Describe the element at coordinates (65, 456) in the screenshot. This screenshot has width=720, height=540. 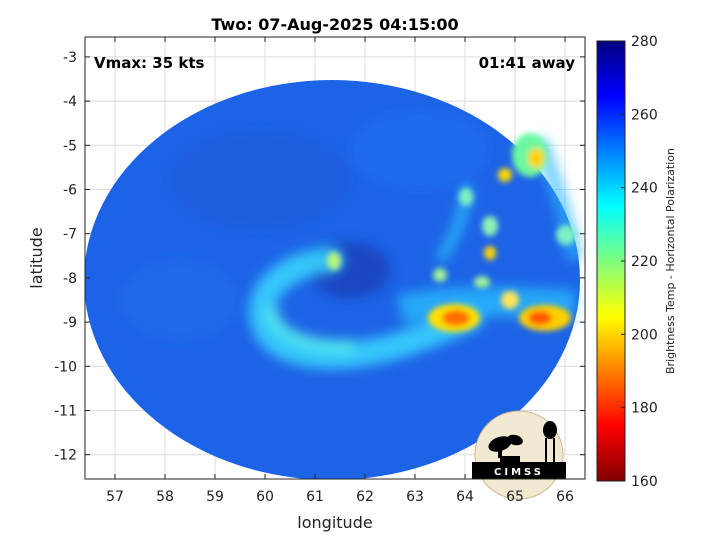
I see `y-tick-label: -12` at that location.